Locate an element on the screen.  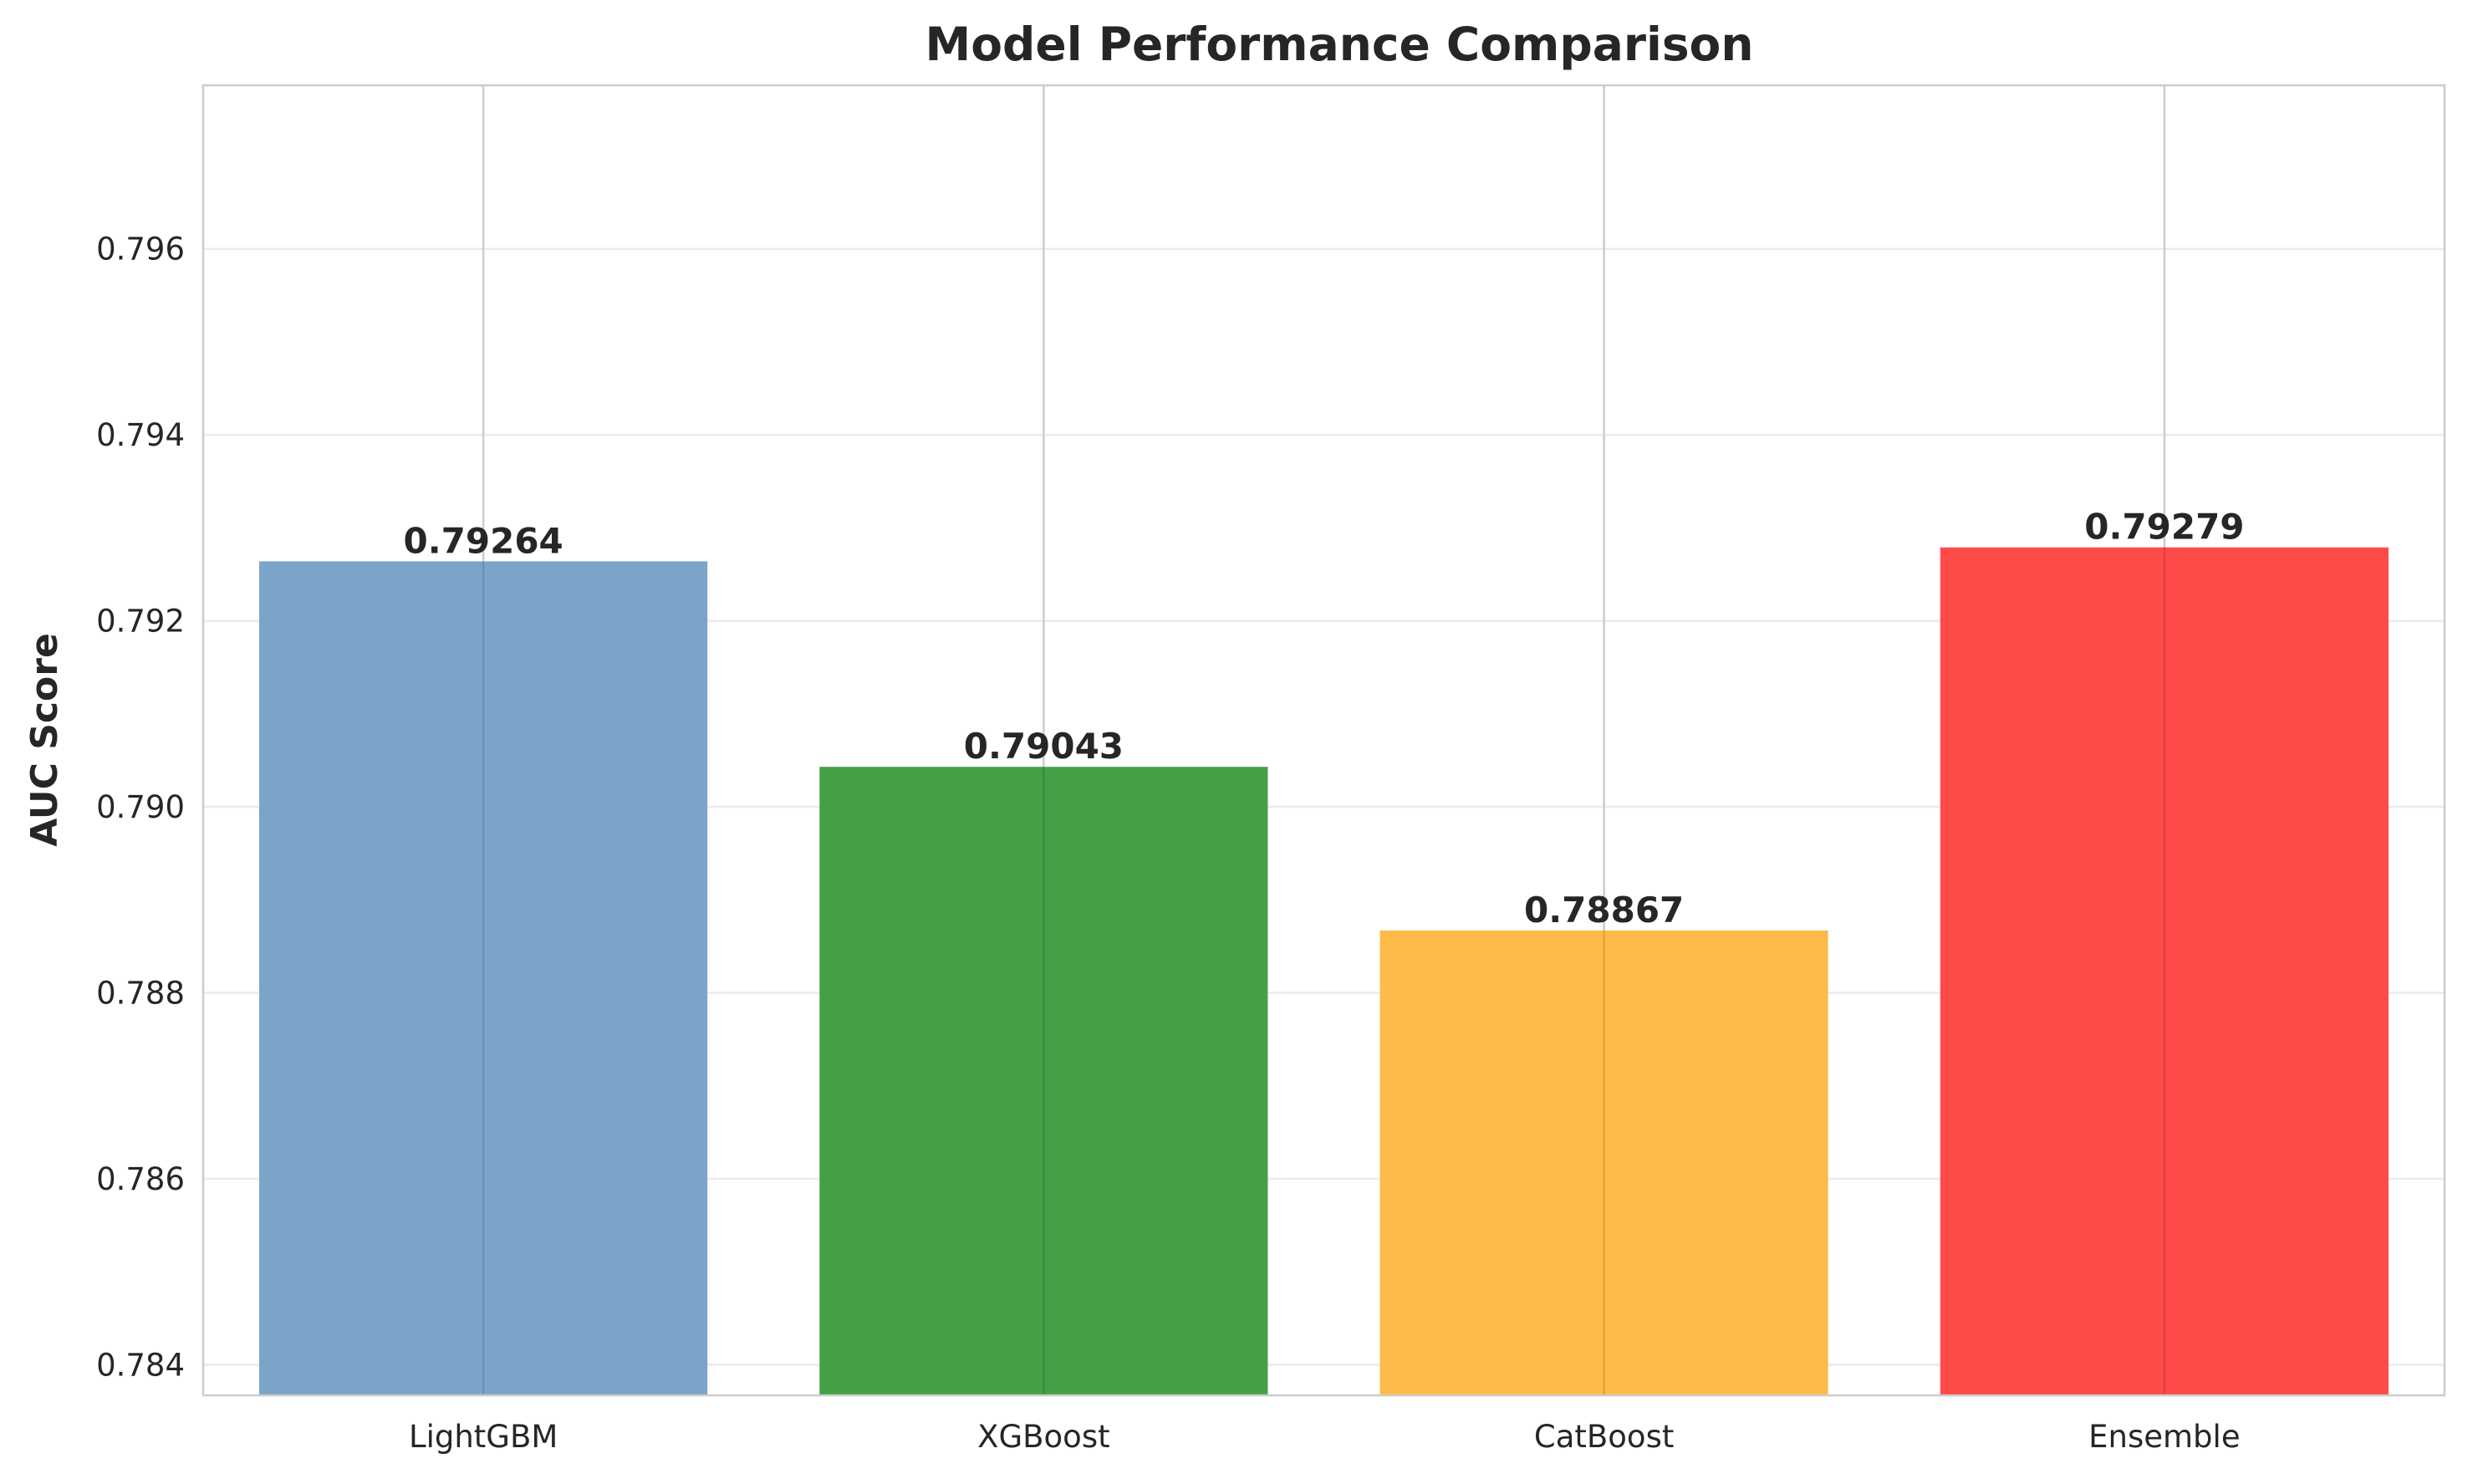
data-label: 0.78867 is located at coordinates (1604, 910).